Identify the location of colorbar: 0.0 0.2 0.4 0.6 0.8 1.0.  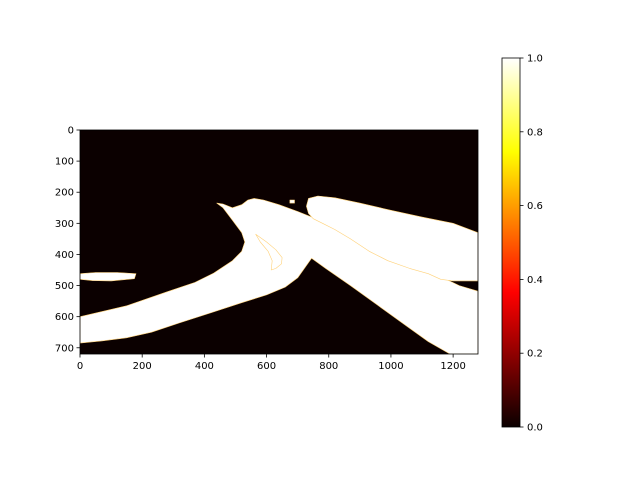
(522, 244).